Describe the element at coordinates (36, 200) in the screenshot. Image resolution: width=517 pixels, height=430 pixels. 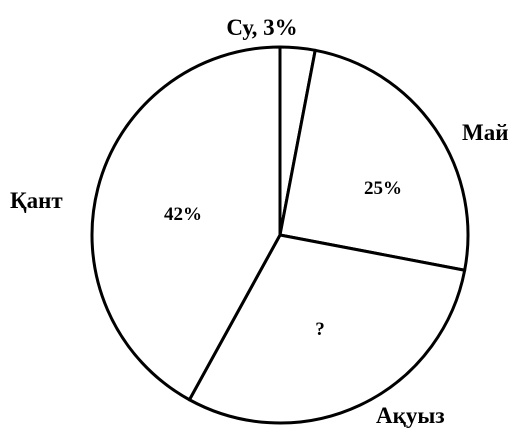
I see `label-kant: Қант` at that location.